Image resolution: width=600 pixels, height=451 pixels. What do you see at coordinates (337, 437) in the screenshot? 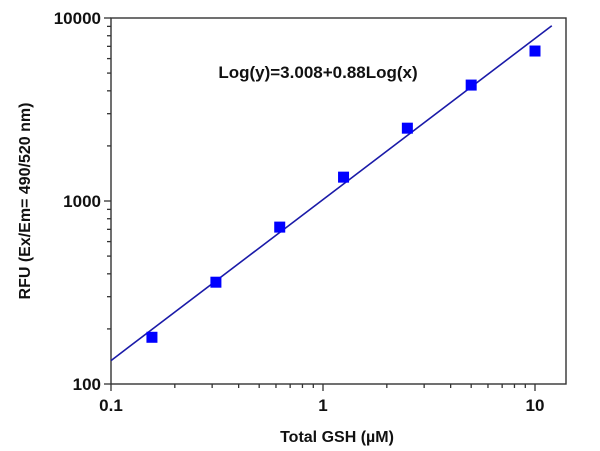
I see `x-axis-title: Total GSH (µM)` at bounding box center [337, 437].